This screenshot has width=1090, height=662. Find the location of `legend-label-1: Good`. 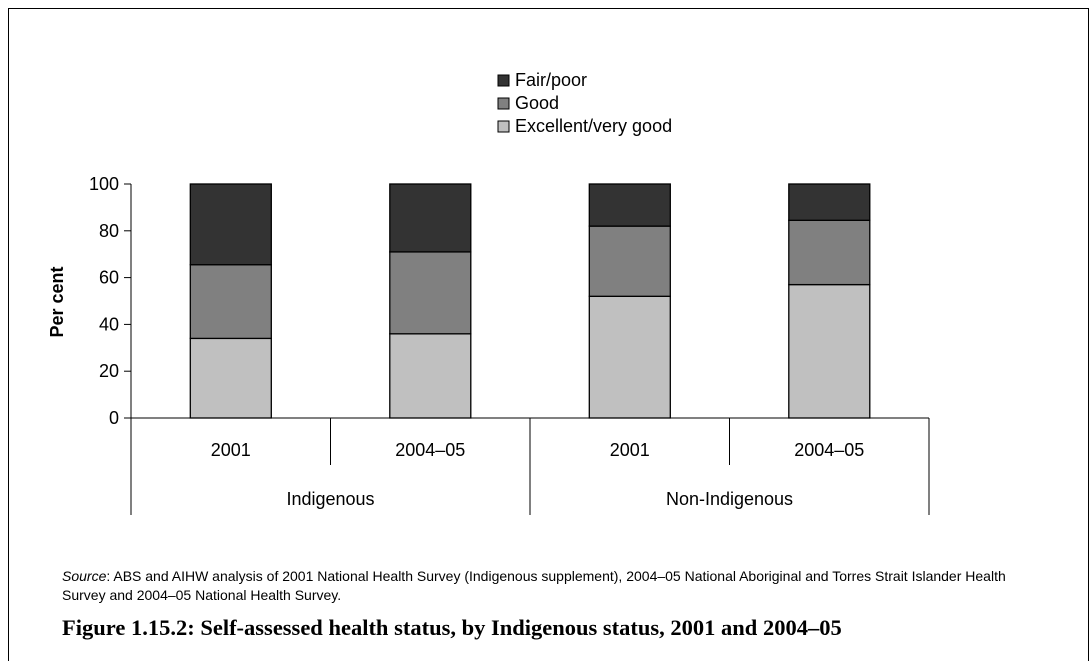

legend-label-1: Good is located at coordinates (537, 103).